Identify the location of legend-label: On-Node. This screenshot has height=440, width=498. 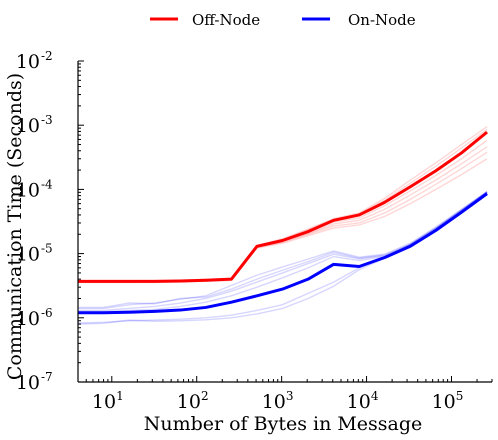
(382, 20).